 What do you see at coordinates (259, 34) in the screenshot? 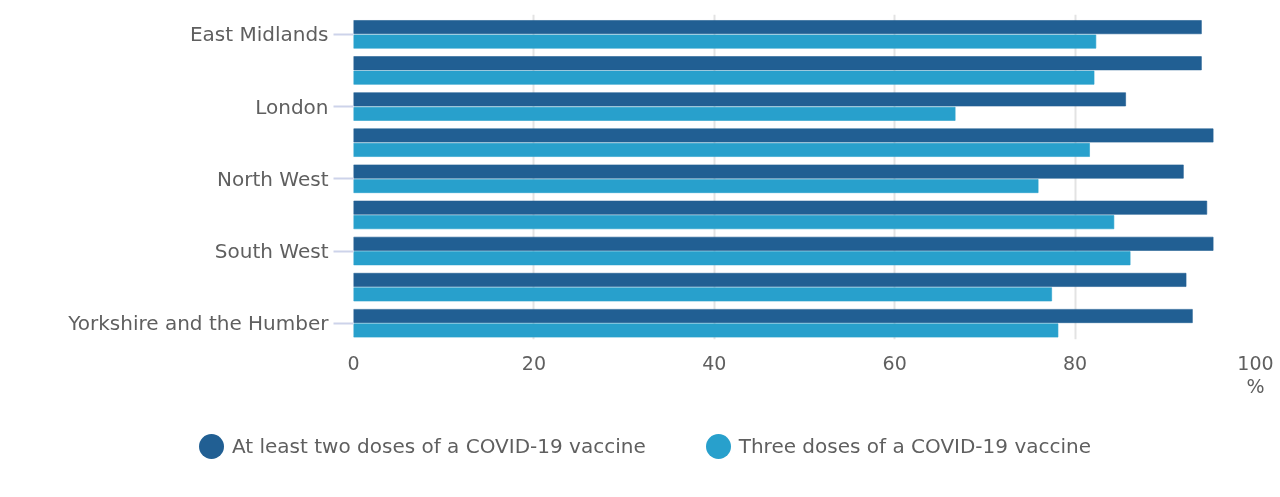
I see `y-tick-label: East Midlands` at bounding box center [259, 34].